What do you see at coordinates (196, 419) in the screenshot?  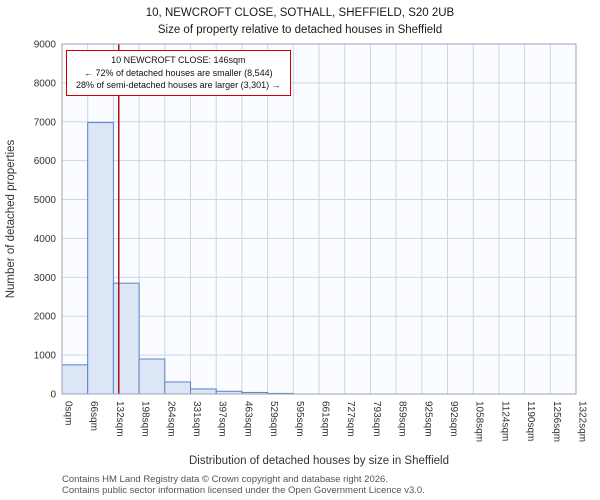 I see `x-tick-label: 331sqm` at bounding box center [196, 419].